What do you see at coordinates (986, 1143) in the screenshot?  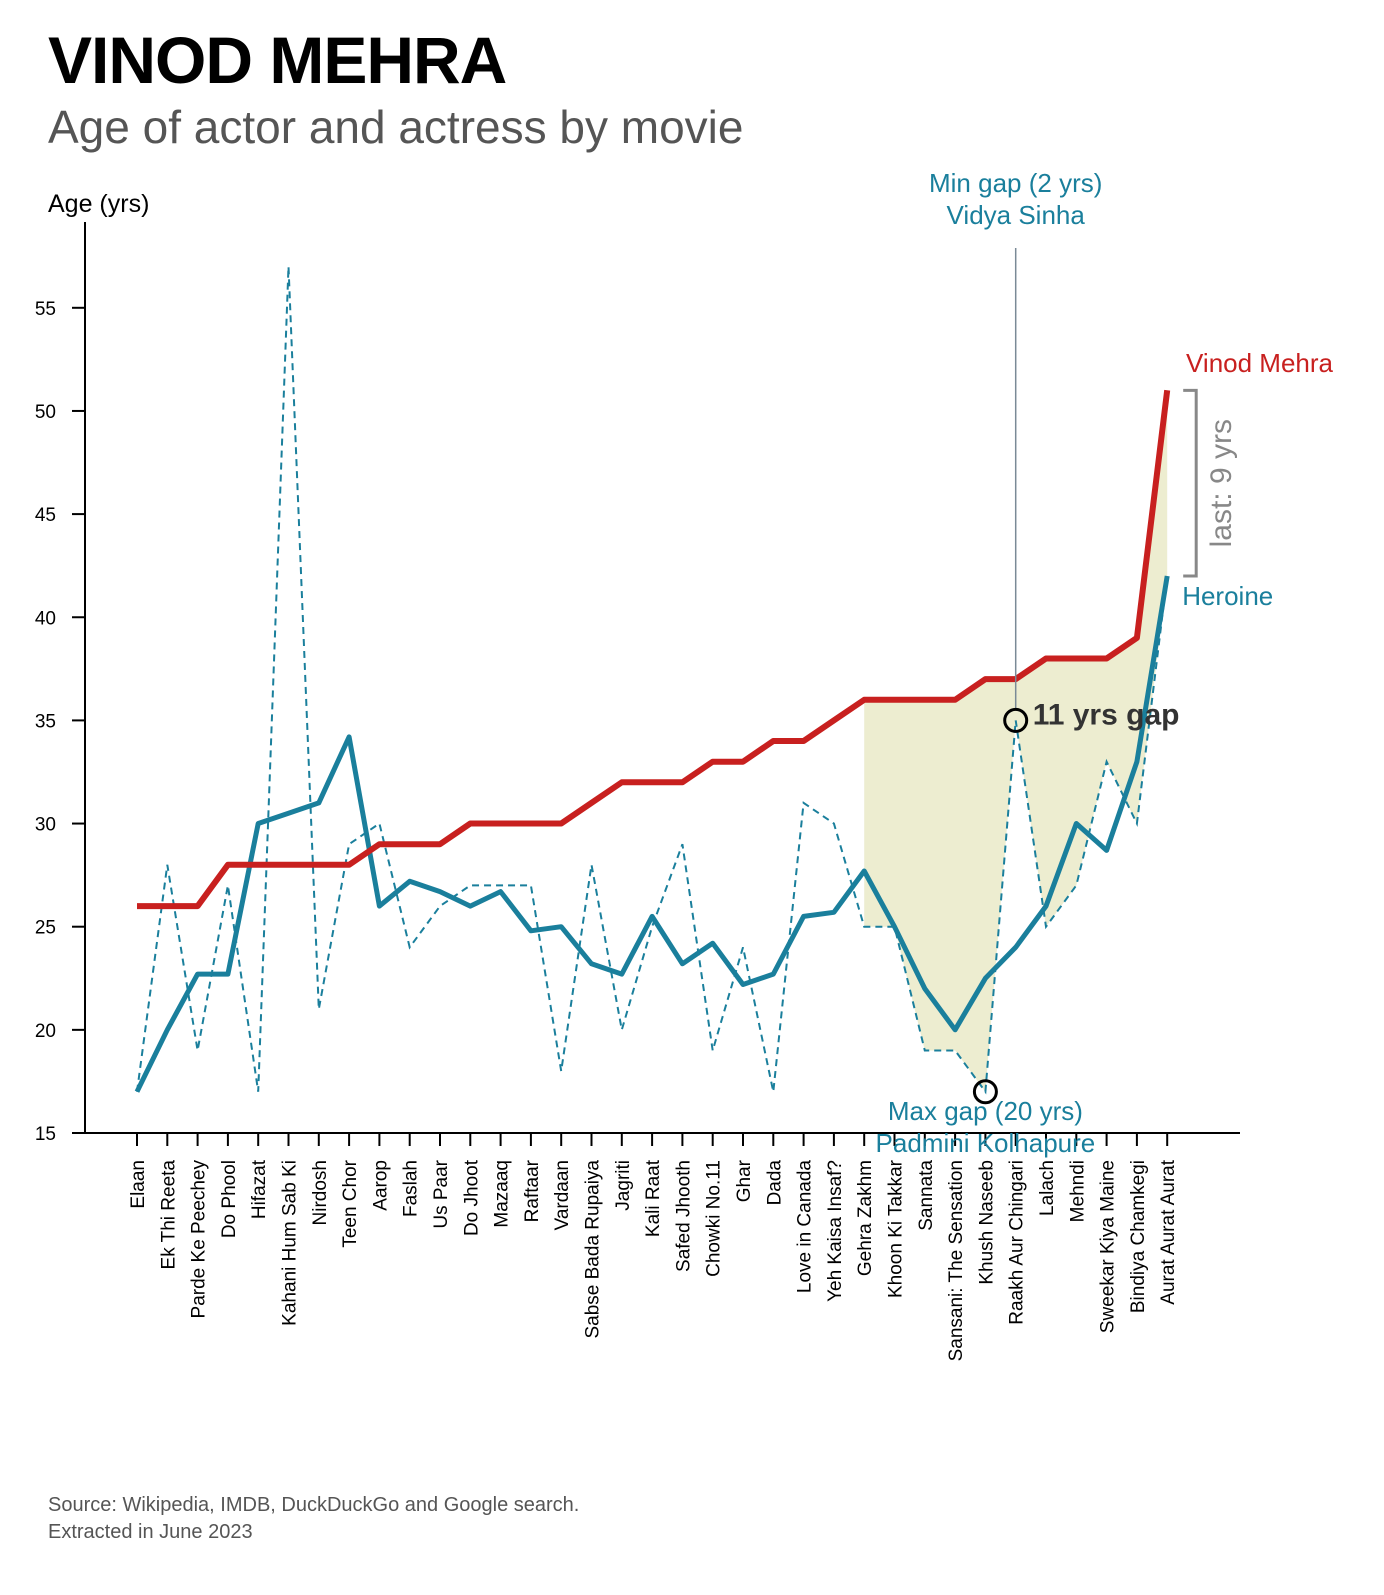 I see `max-gap-actress: Padmini Kolhapure` at bounding box center [986, 1143].